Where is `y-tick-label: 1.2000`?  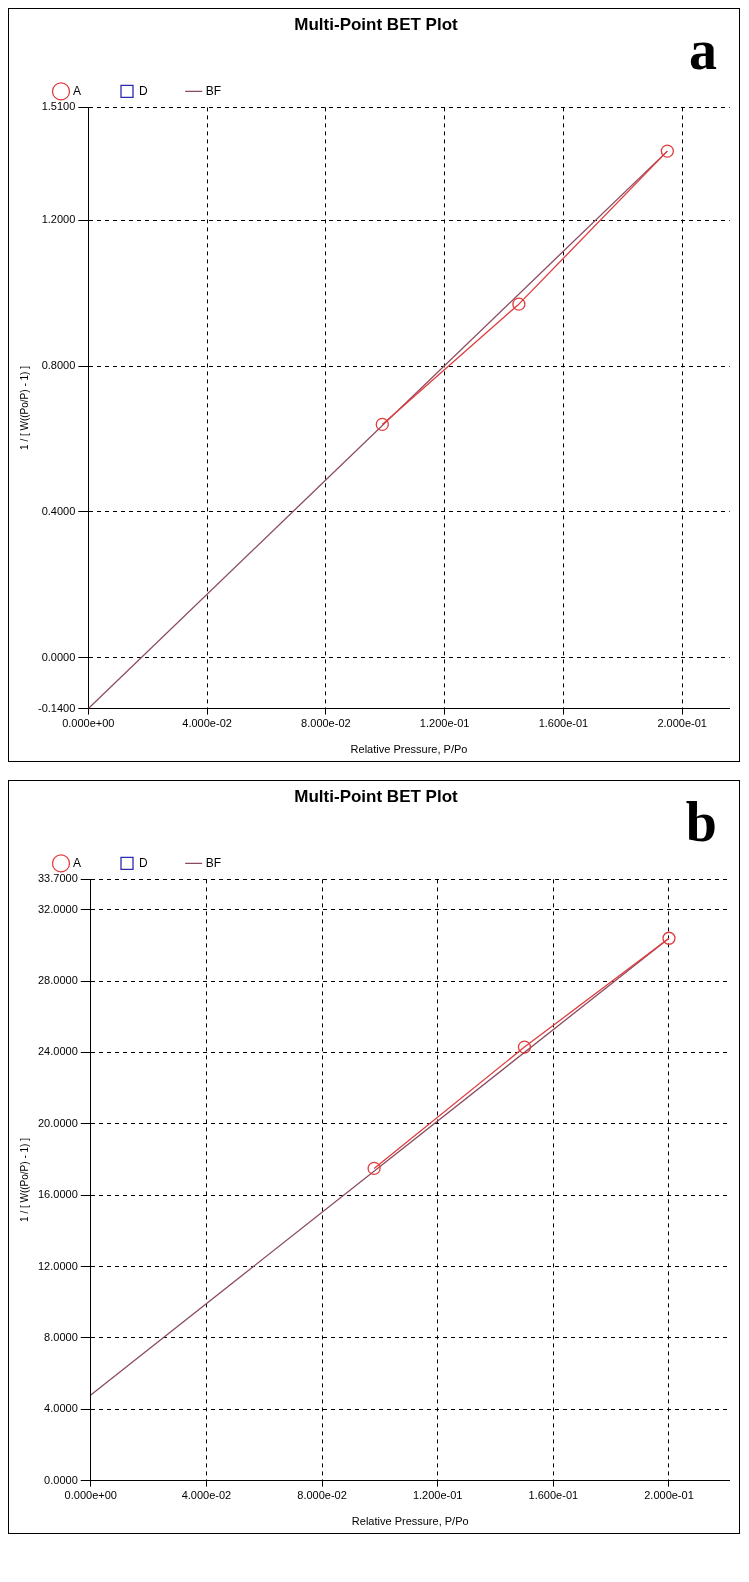 y-tick-label: 1.2000 is located at coordinates (58, 219).